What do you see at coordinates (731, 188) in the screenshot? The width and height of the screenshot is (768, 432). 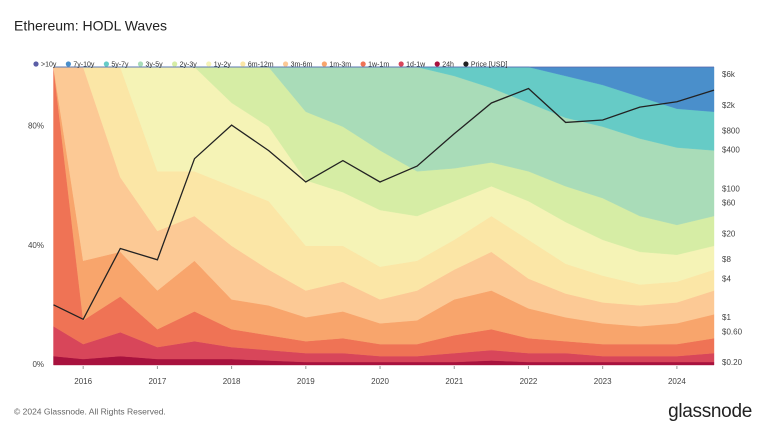 I see `y2-tick-label: $100` at bounding box center [731, 188].